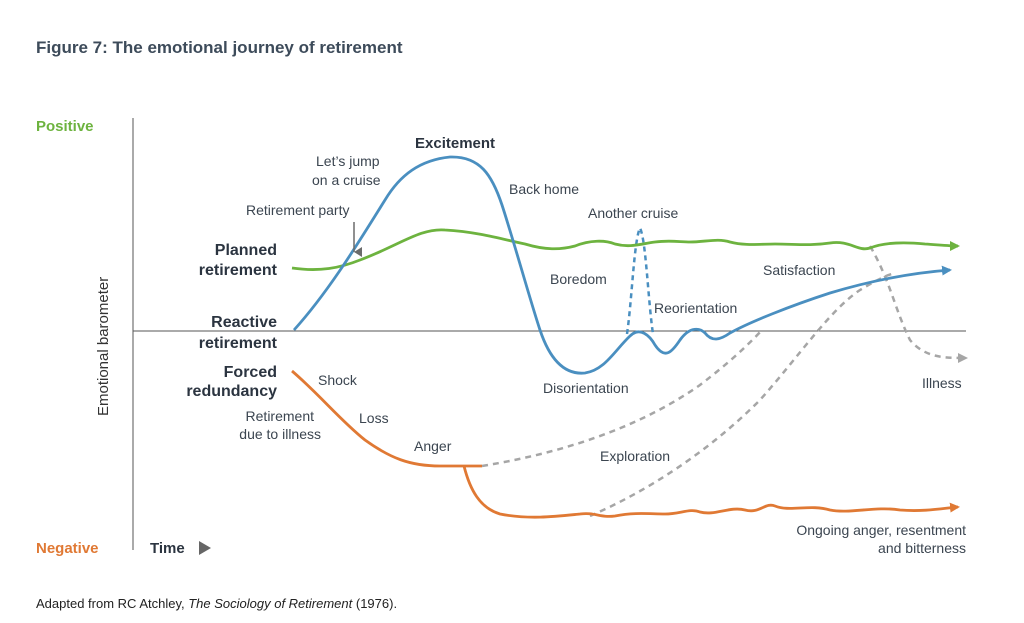 Image resolution: width=1024 pixels, height=623 pixels. Describe the element at coordinates (622, 398) in the screenshot. I see `grey-dashed-anger-to-reorientation` at that location.